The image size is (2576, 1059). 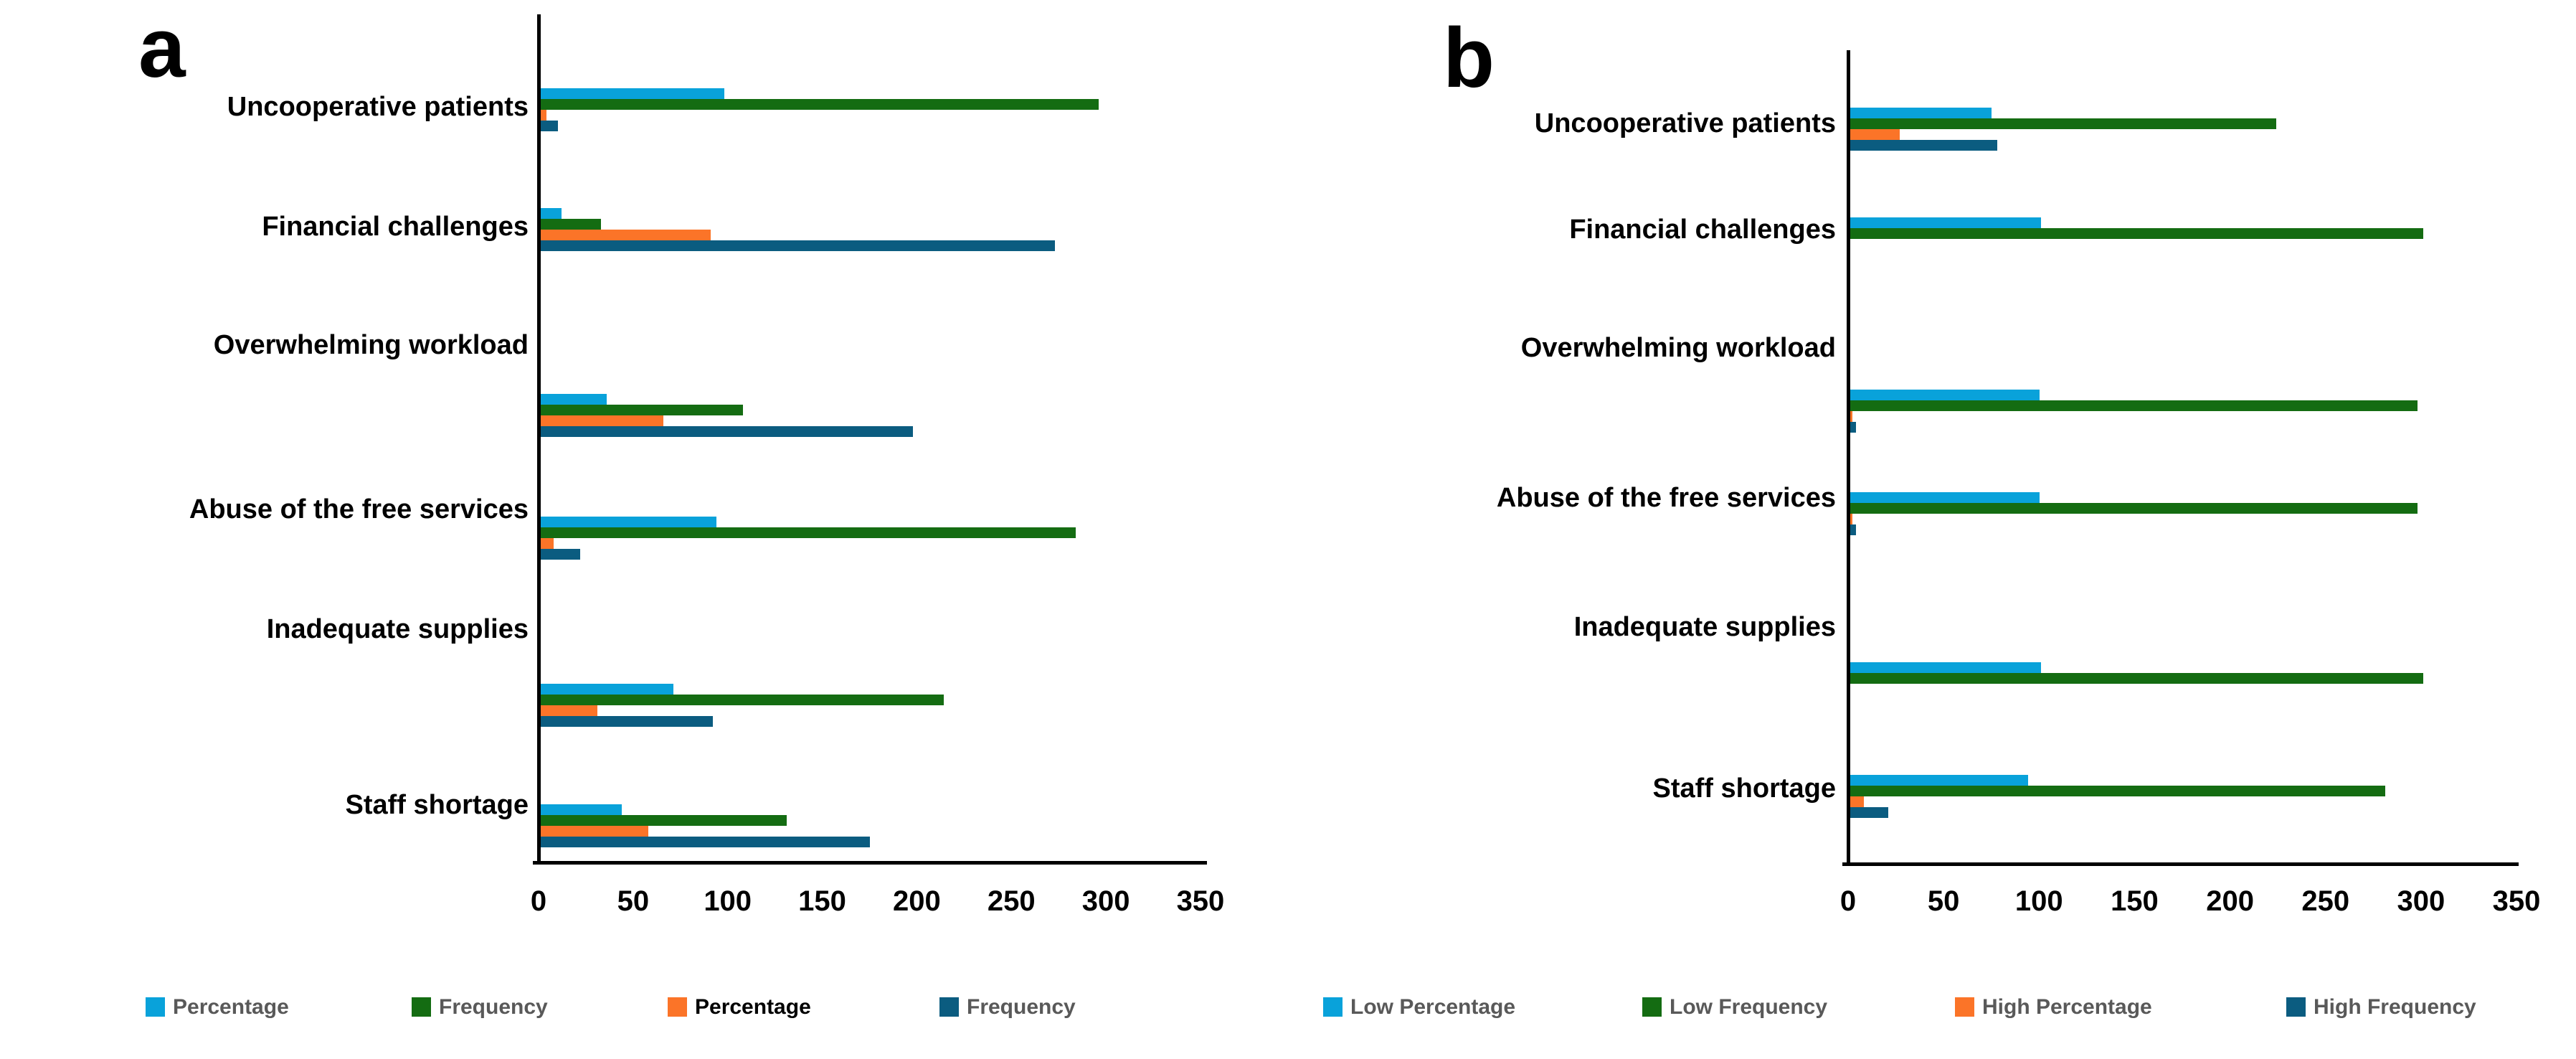 I want to click on panel-b-title: b, so click(x=1469, y=58).